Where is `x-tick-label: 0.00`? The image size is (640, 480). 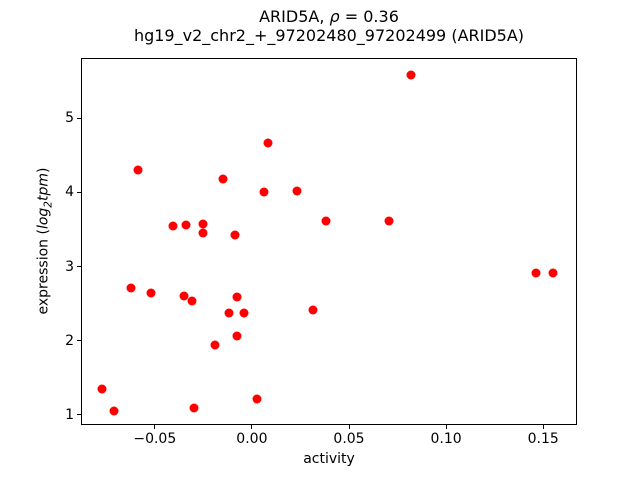
x-tick-label: 0.00 is located at coordinates (252, 439).